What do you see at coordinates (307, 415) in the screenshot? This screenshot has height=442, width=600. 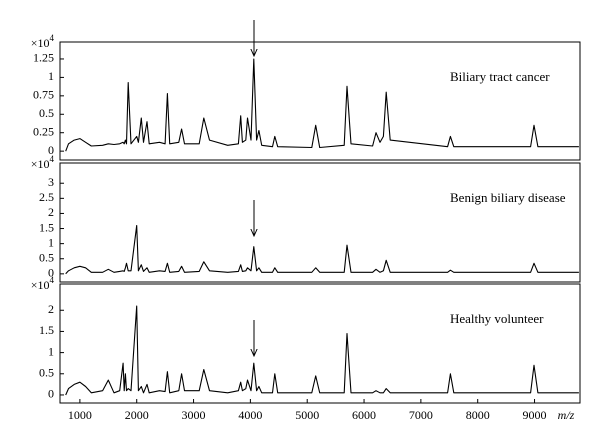 I see `x-tick-label: 5000` at bounding box center [307, 415].